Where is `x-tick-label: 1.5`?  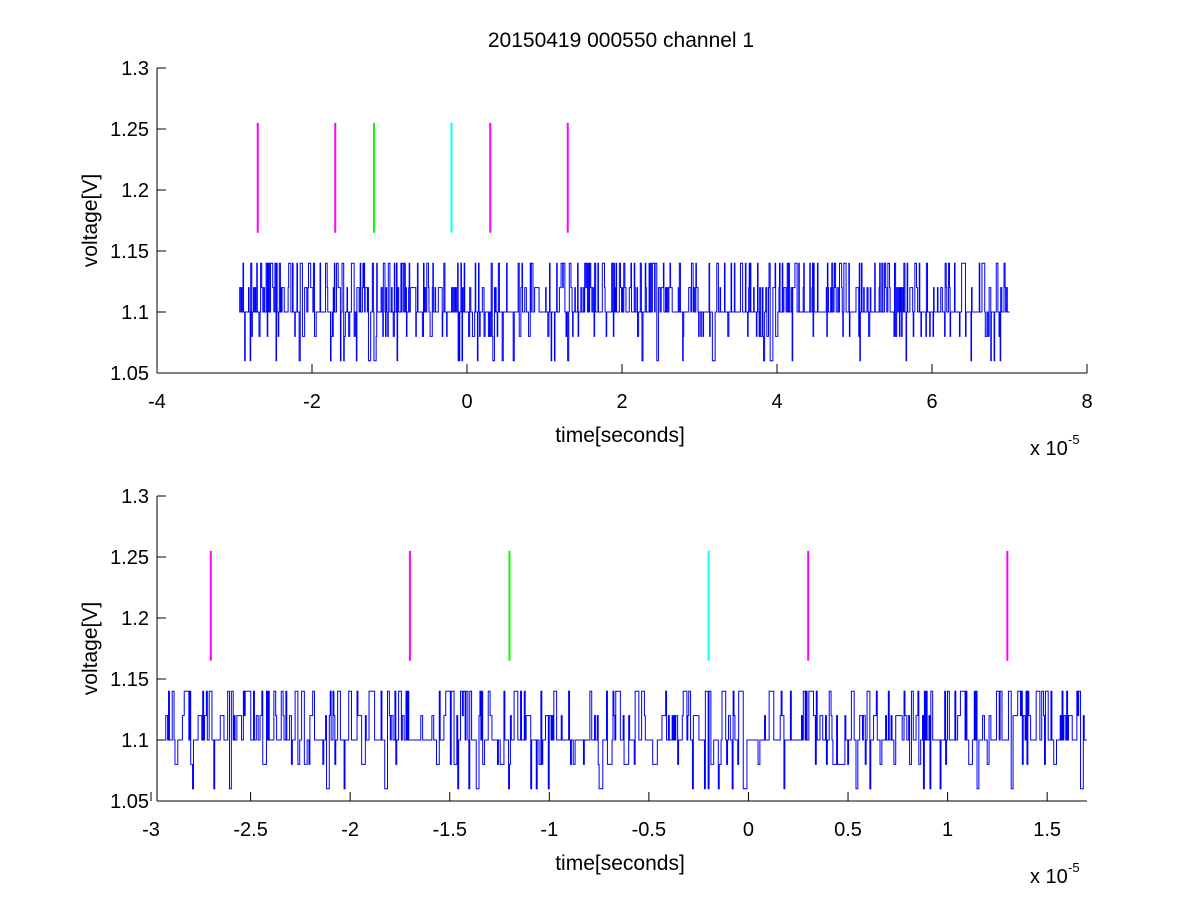 x-tick-label: 1.5 is located at coordinates (1047, 830).